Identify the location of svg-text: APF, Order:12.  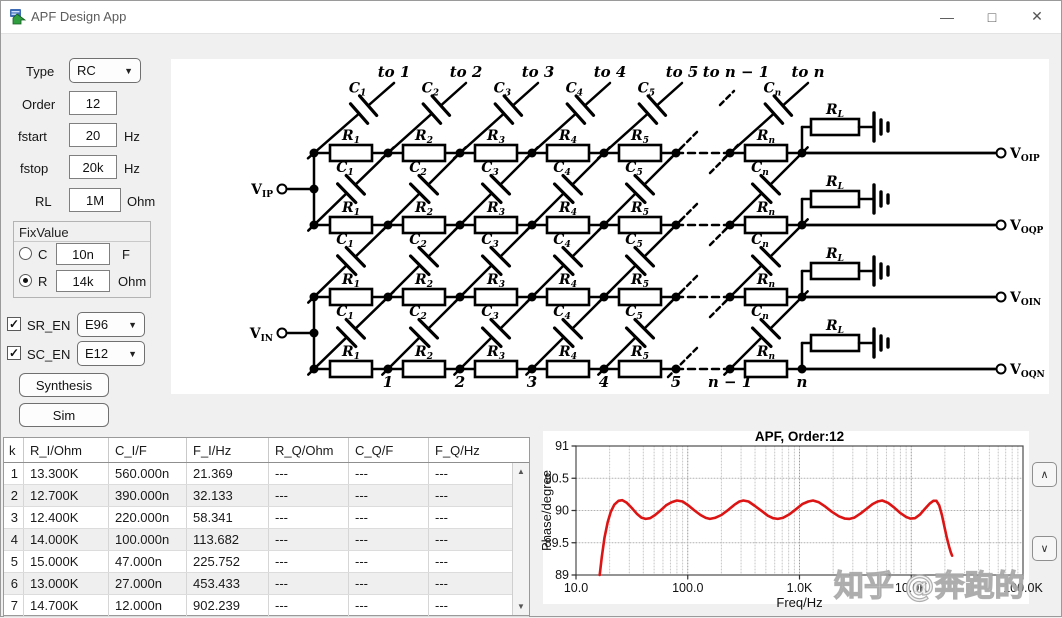
(799, 437).